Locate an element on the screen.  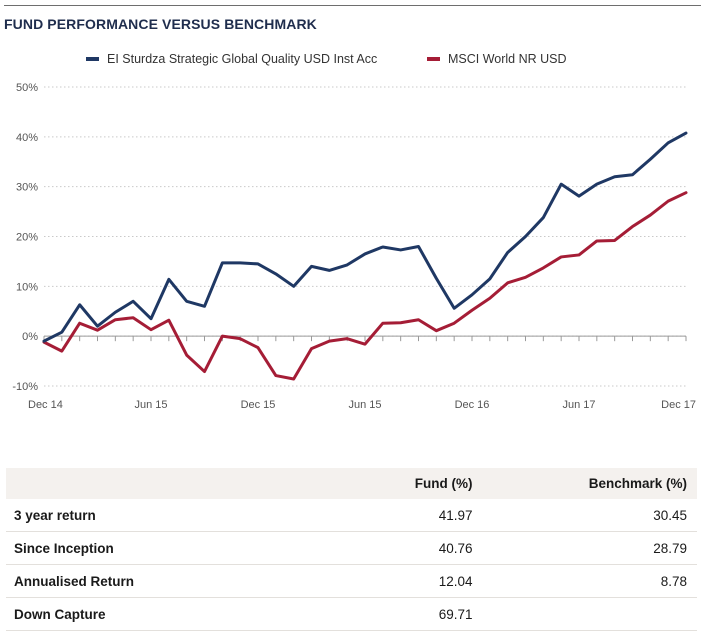
table-row: 3 year return 41.97 30.45 is located at coordinates (351, 515).